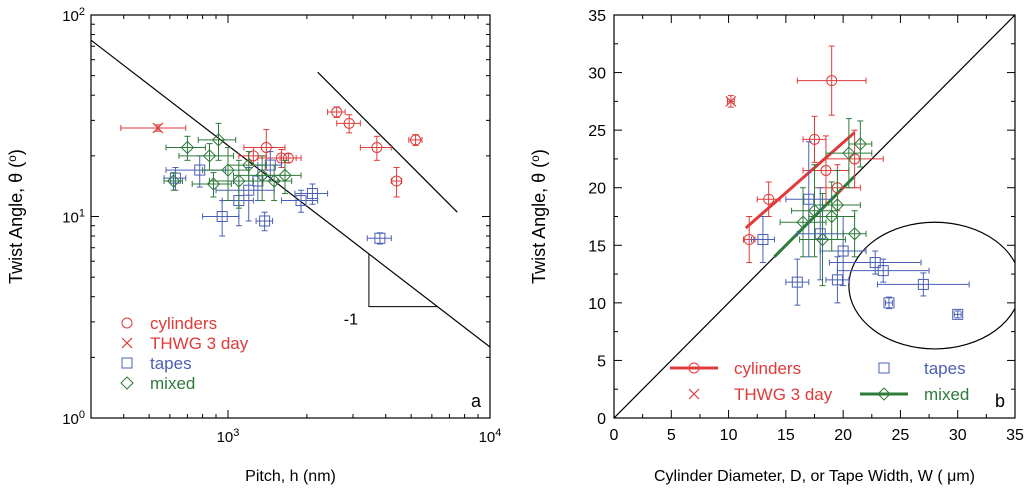 This screenshot has height=488, width=1024. I want to click on tick-label: 0, so click(601, 419).